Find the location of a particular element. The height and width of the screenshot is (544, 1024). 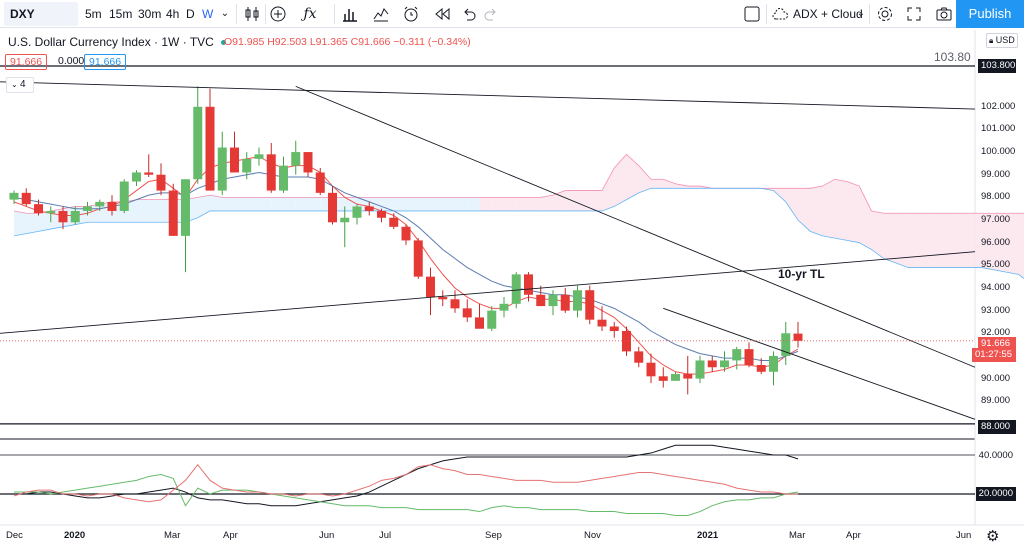

time-tick-label: Apr is located at coordinates (230, 535).